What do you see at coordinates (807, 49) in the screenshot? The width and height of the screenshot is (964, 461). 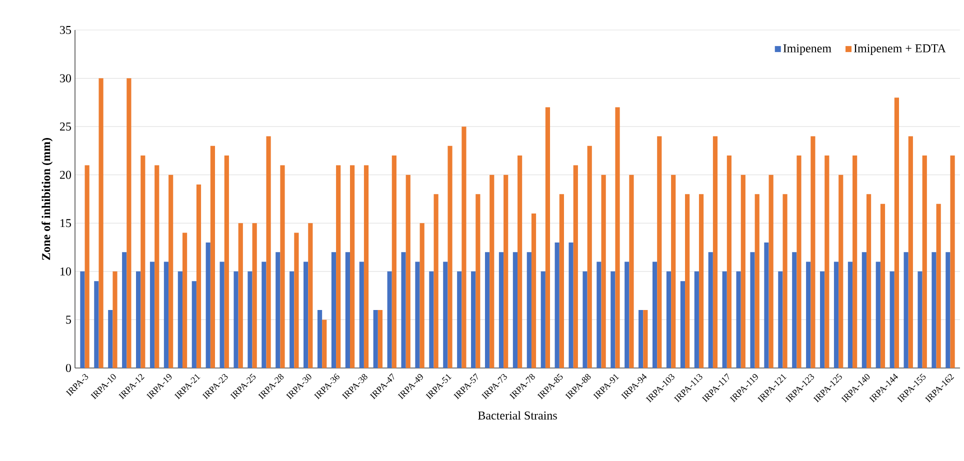 I see `legend-label: Imipenem` at bounding box center [807, 49].